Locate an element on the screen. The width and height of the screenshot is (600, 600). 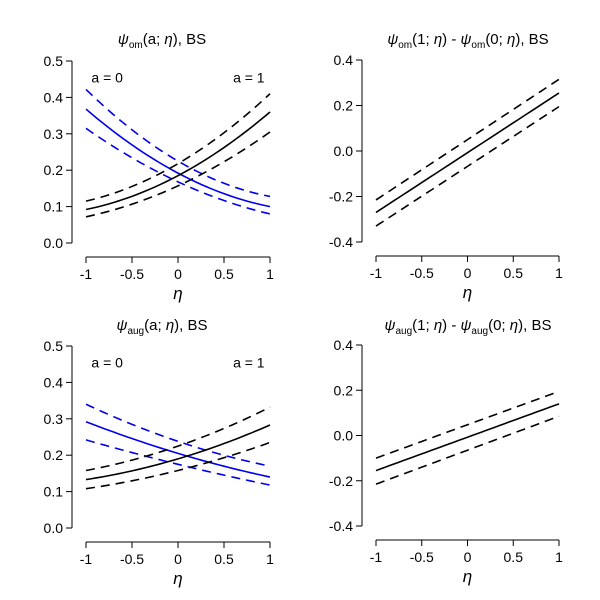
panel-title: ψom(1; η) - ψom(0; η), BS is located at coordinates (467, 41).